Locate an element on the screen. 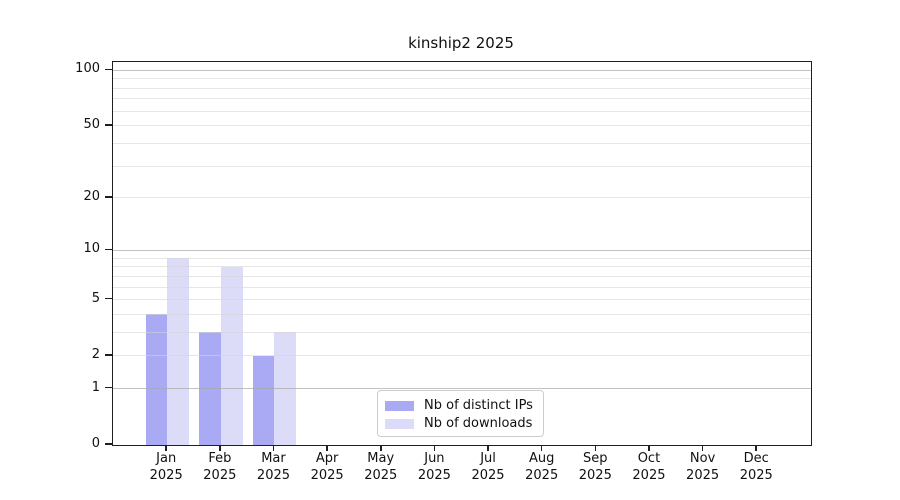 The height and width of the screenshot is (500, 900). y-tick-label: 20 is located at coordinates (91, 196).